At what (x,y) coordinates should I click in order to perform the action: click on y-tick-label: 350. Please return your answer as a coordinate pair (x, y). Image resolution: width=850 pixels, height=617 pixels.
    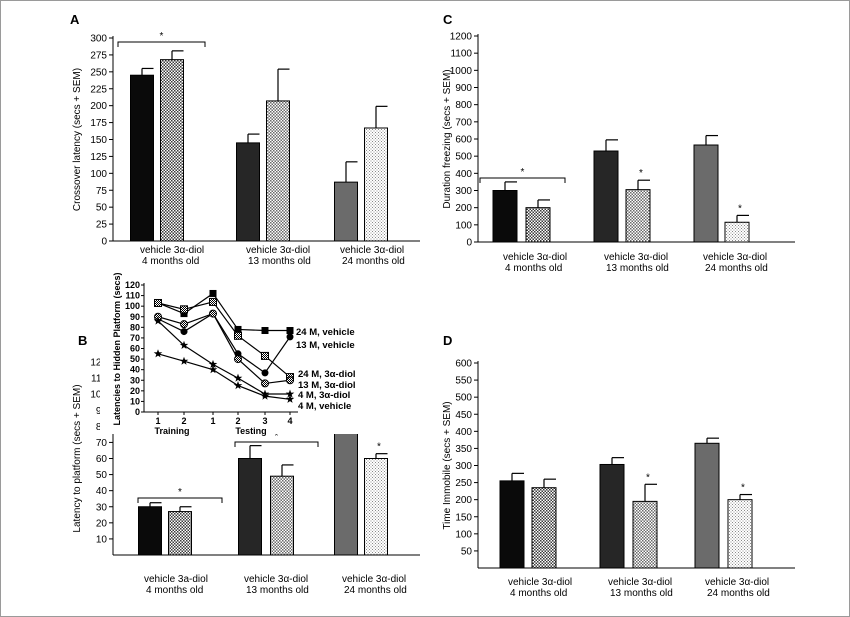
    Looking at the image, I should click on (463, 449).